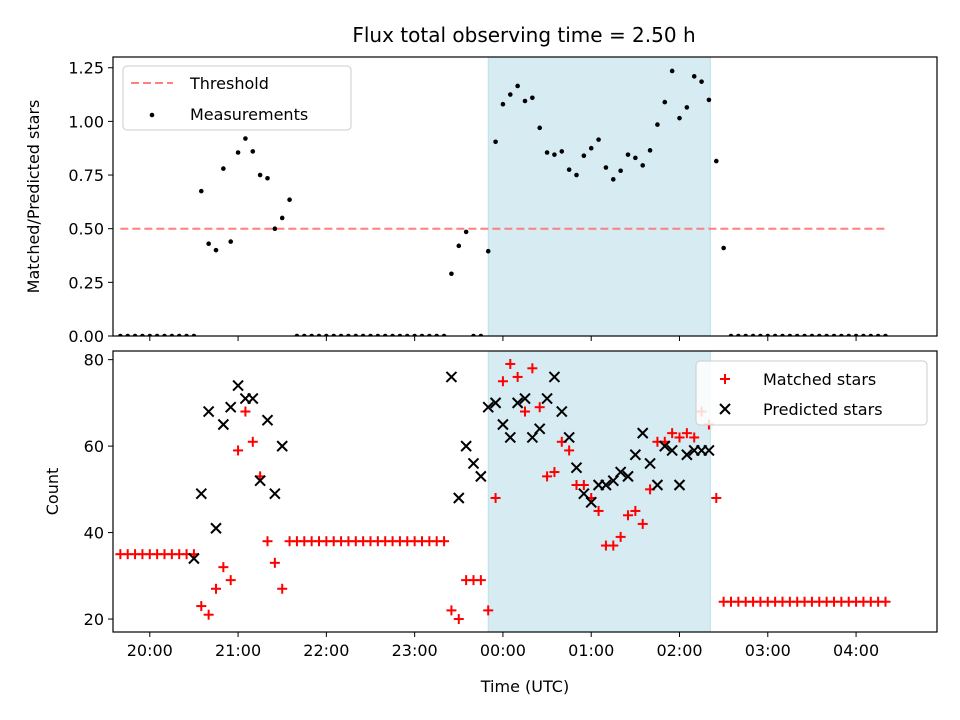  What do you see at coordinates (768, 650) in the screenshot?
I see `x-tick-label: 03:00` at bounding box center [768, 650].